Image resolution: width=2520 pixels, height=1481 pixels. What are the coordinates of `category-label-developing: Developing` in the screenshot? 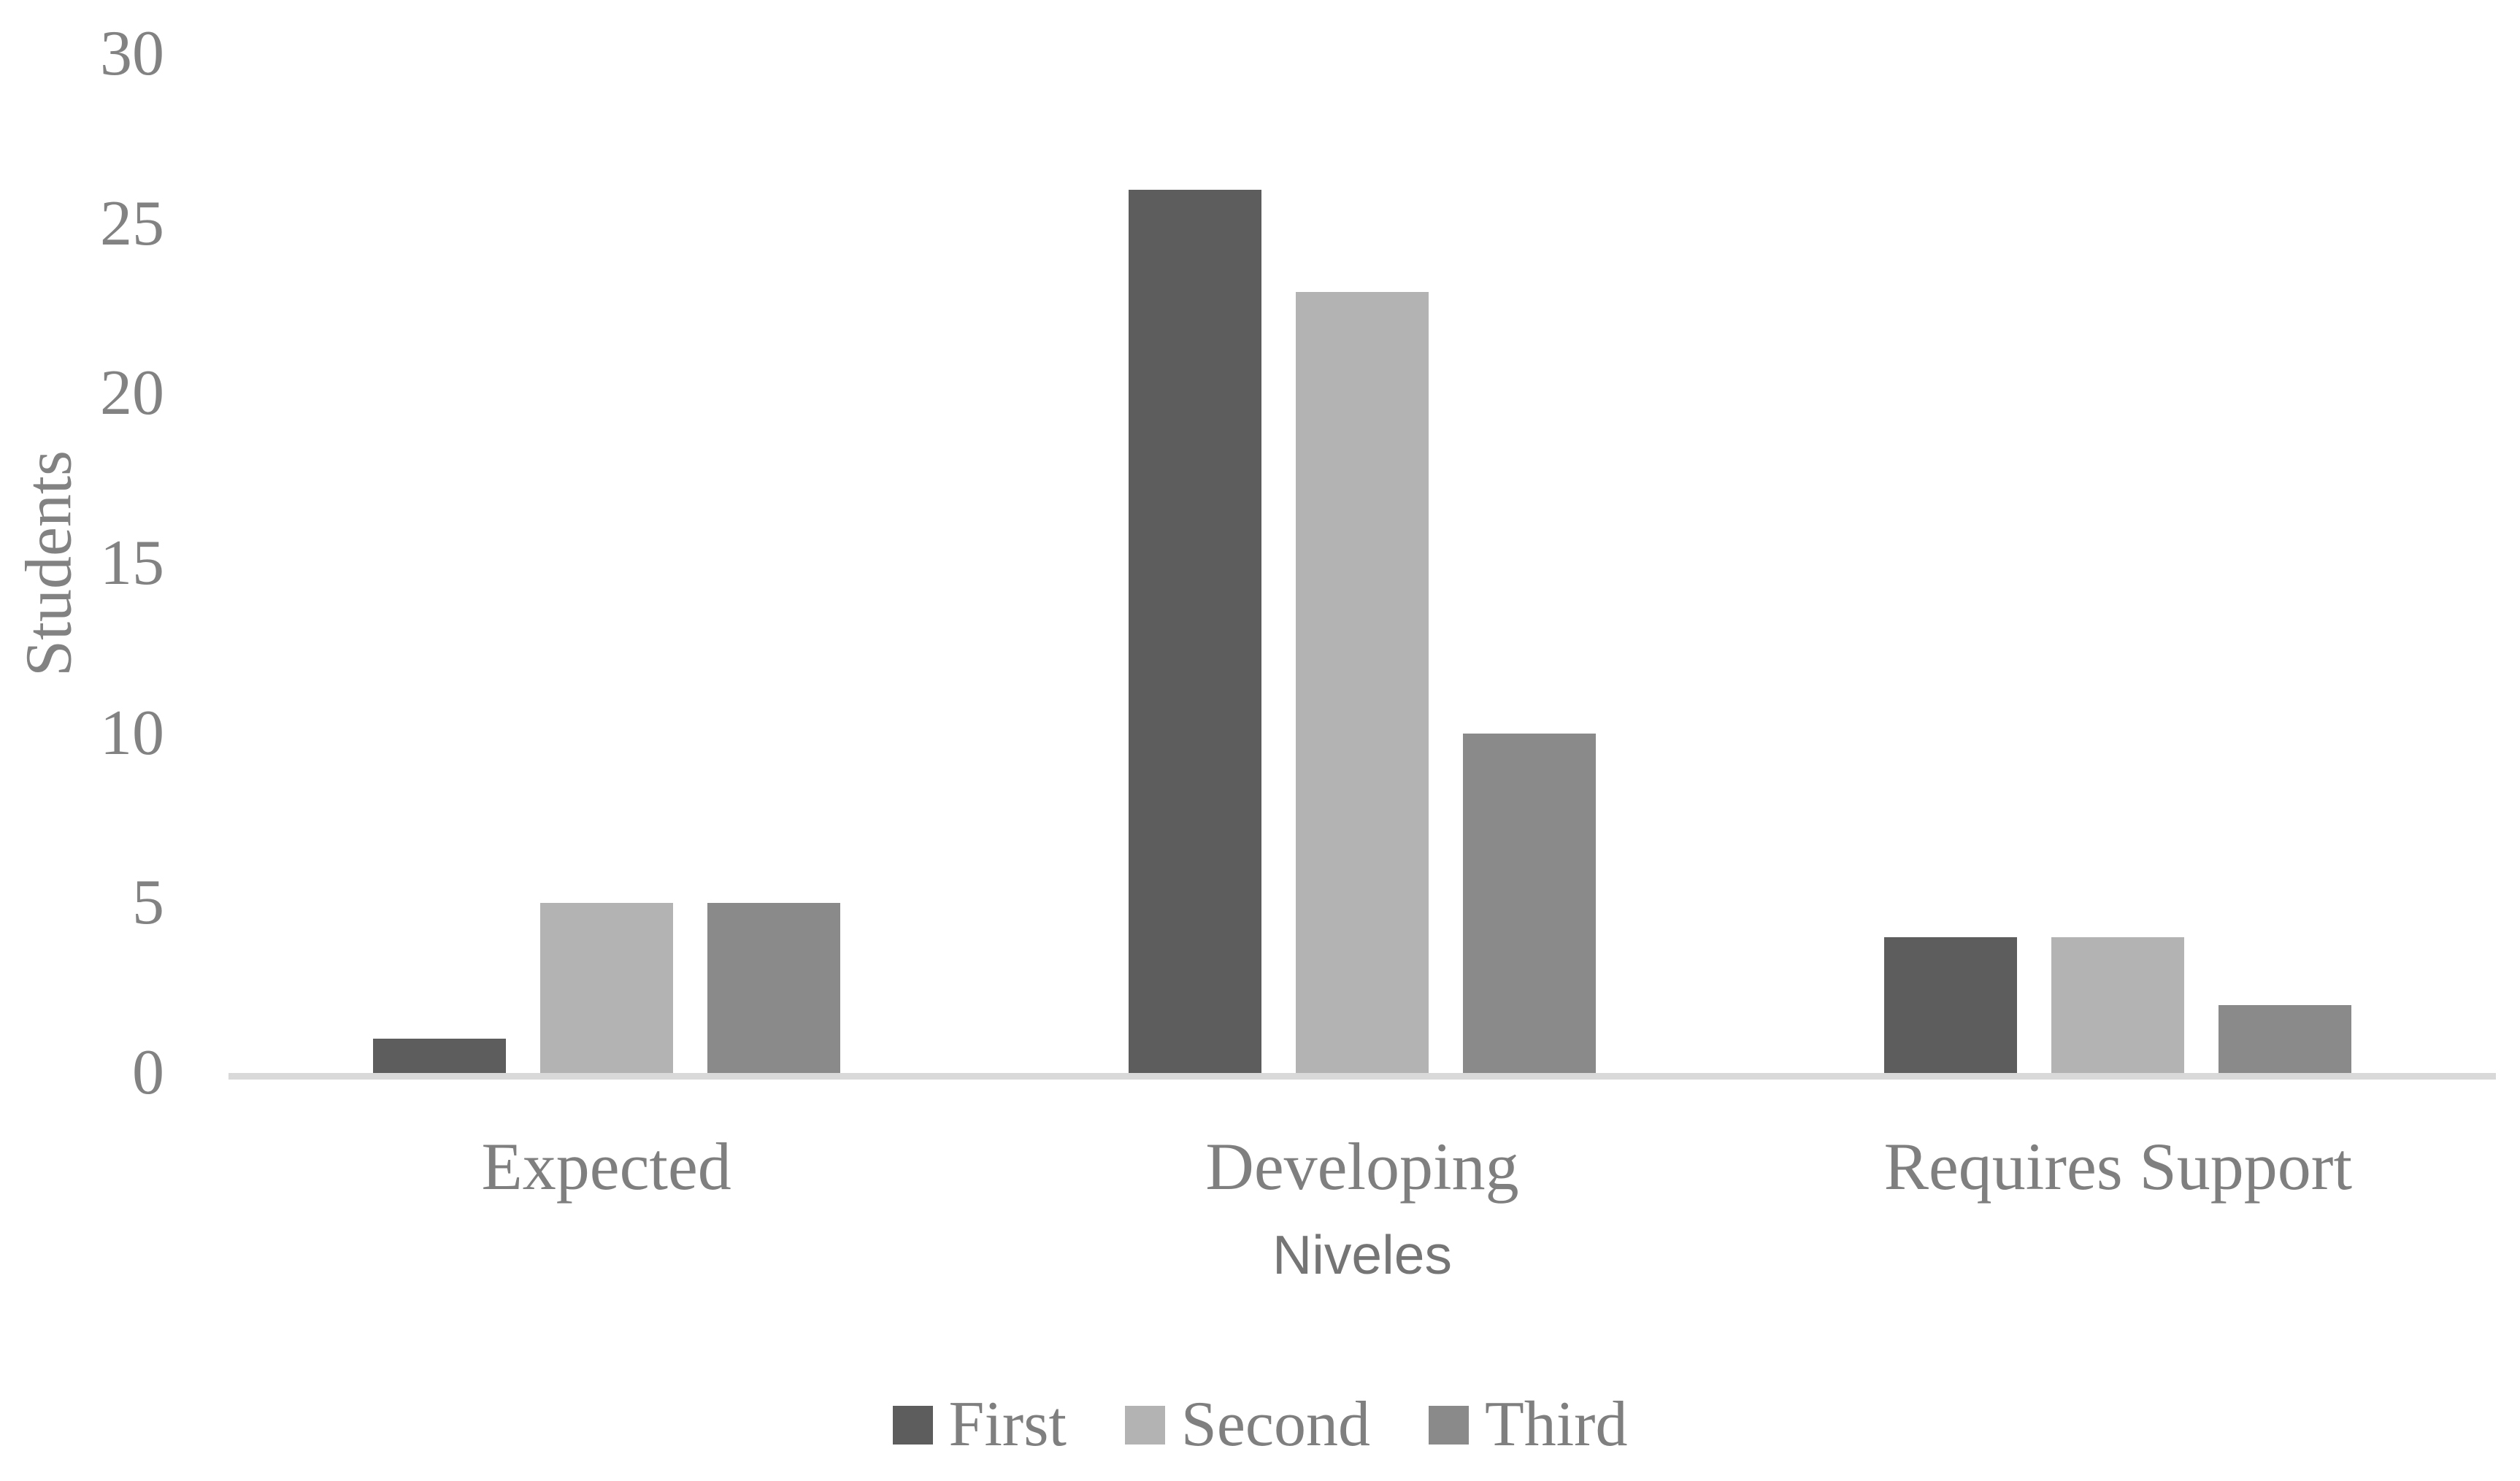 It's located at (1362, 1166).